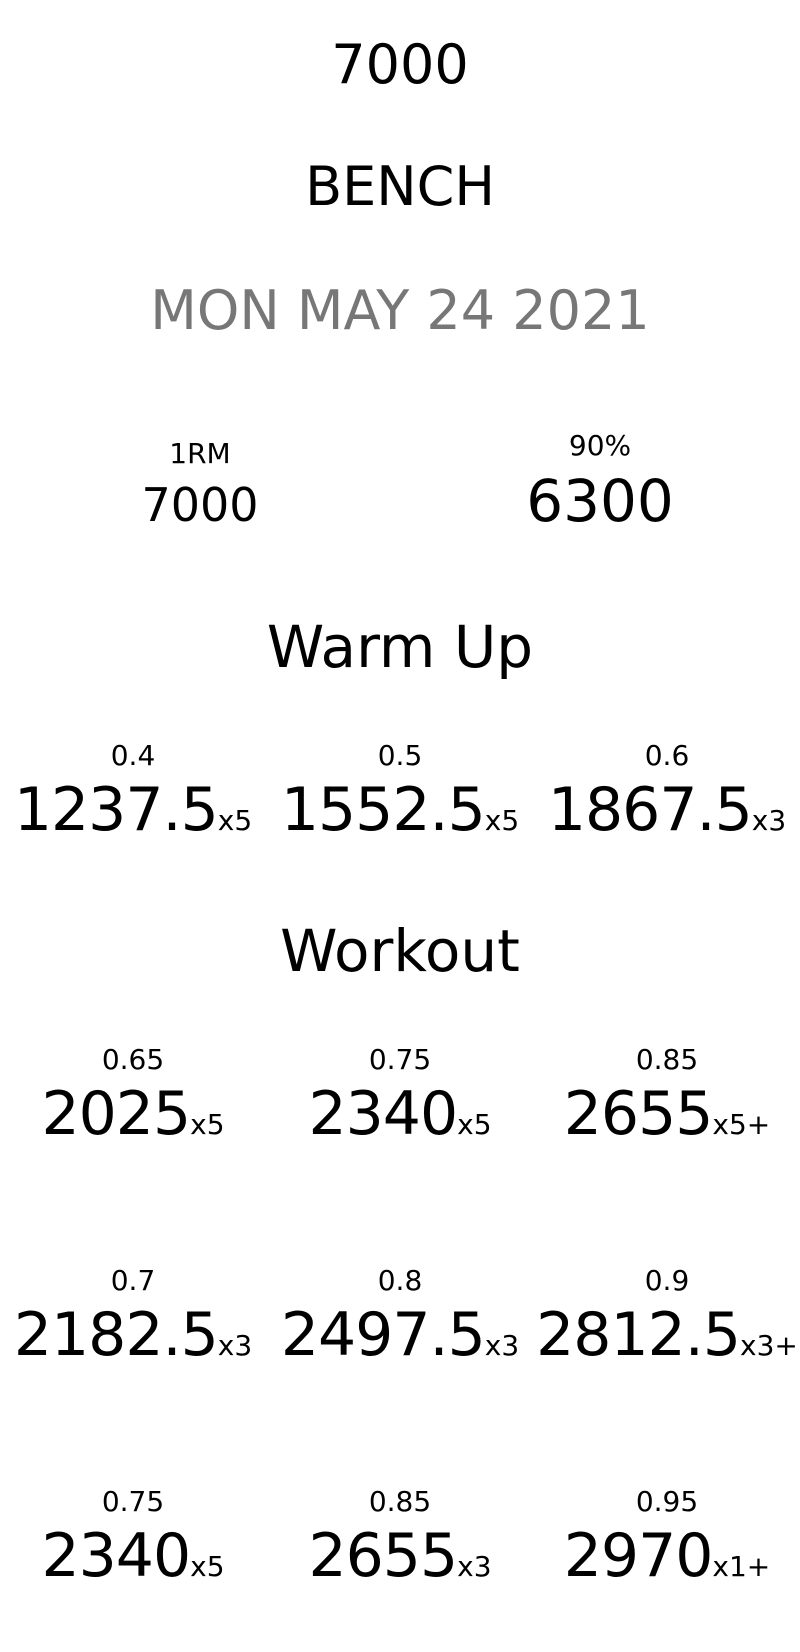  I want to click on warmup-sets-row: 0.4 1237.5x5 0.5 1552.5x5 0.6 1867.5x3, so click(400, 797).